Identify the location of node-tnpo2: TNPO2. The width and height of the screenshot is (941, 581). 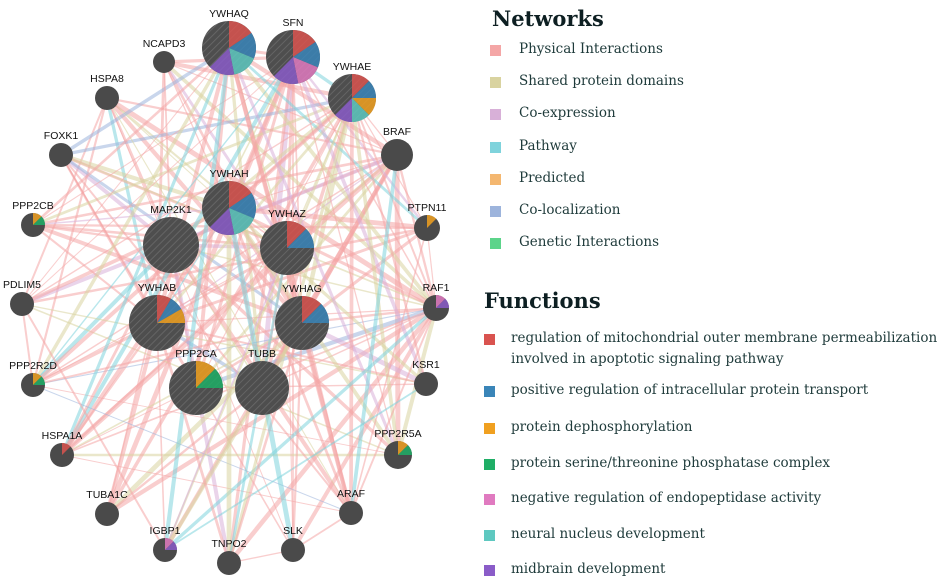
(229, 556).